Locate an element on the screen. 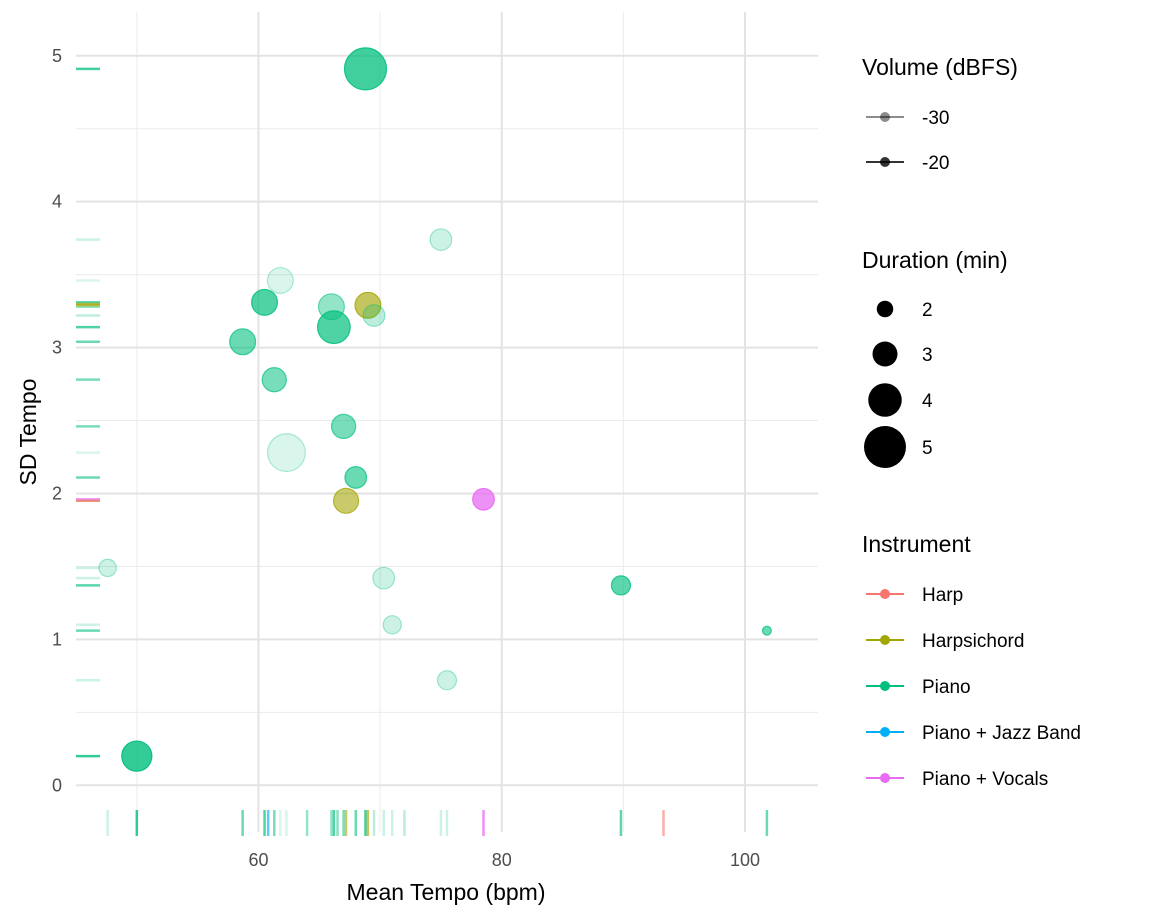 This screenshot has height=921, width=1152. legend-instrument-label: Harp is located at coordinates (942, 595).